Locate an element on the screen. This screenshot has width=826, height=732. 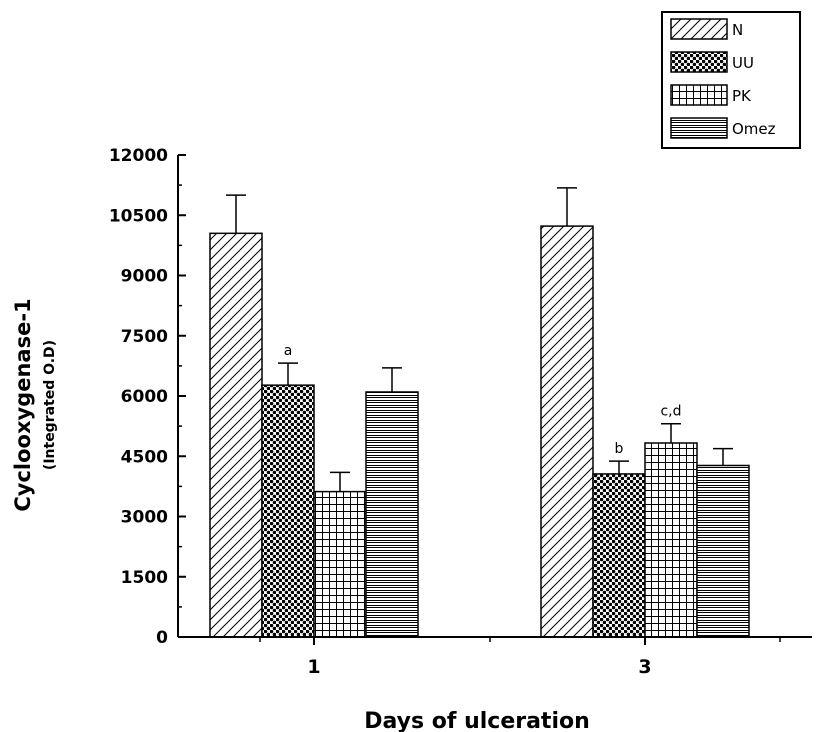
legend-label-omez: Omez is located at coordinates (754, 129).